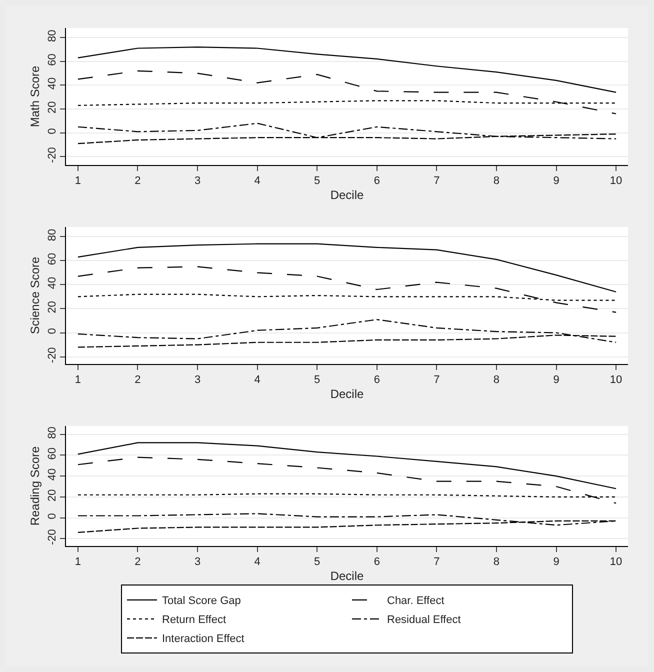 This screenshot has height=672, width=654. I want to click on legend-label: Total Score Gap, so click(201, 601).